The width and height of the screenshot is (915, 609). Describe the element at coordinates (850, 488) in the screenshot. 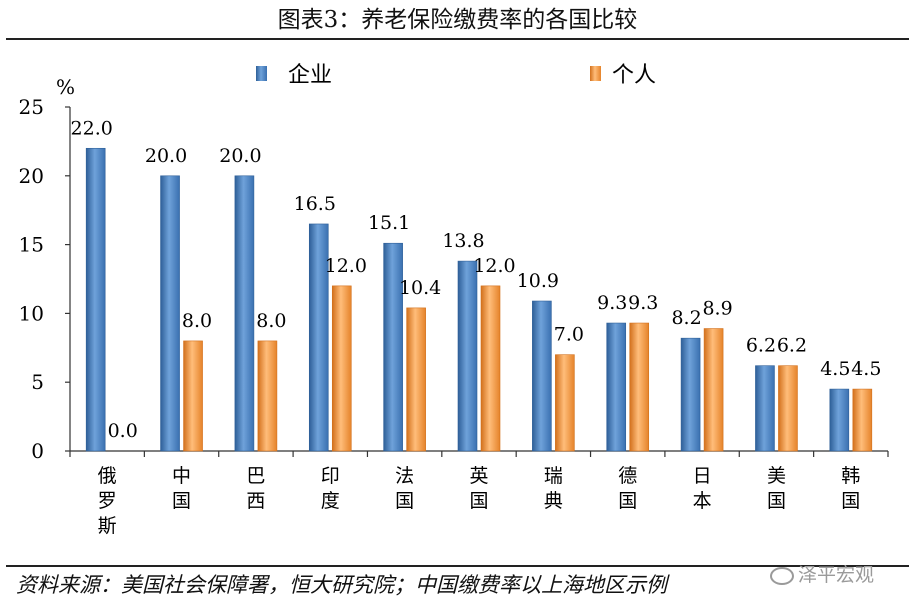

I see `x-tick-label: 韩国` at that location.